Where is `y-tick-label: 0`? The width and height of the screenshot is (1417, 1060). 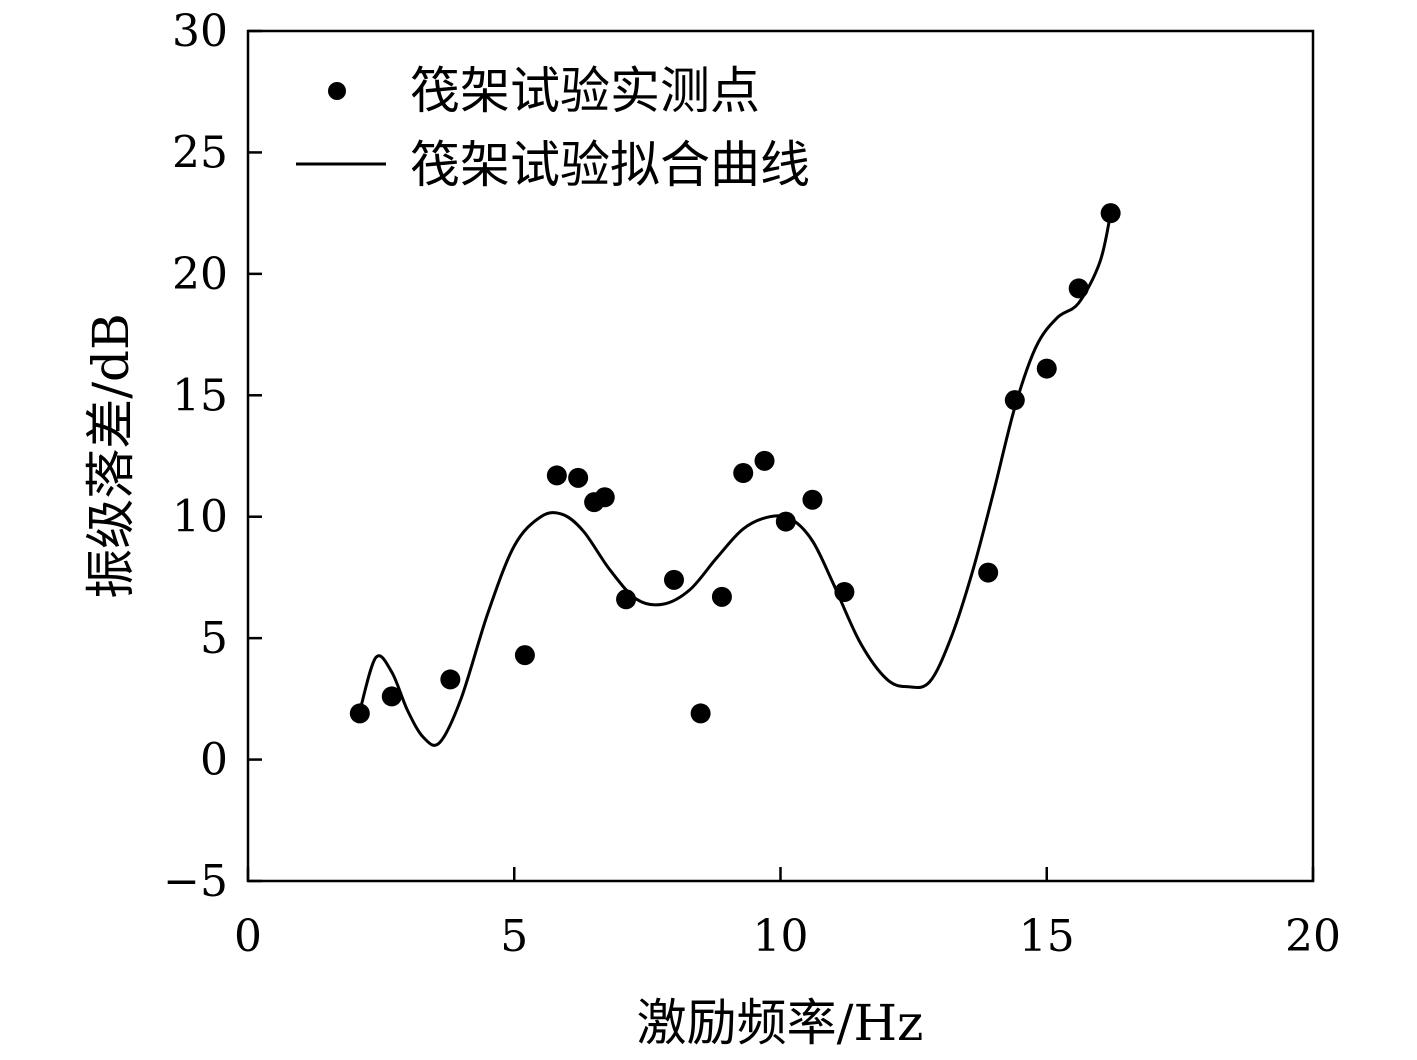
y-tick-label: 0 is located at coordinates (214, 760).